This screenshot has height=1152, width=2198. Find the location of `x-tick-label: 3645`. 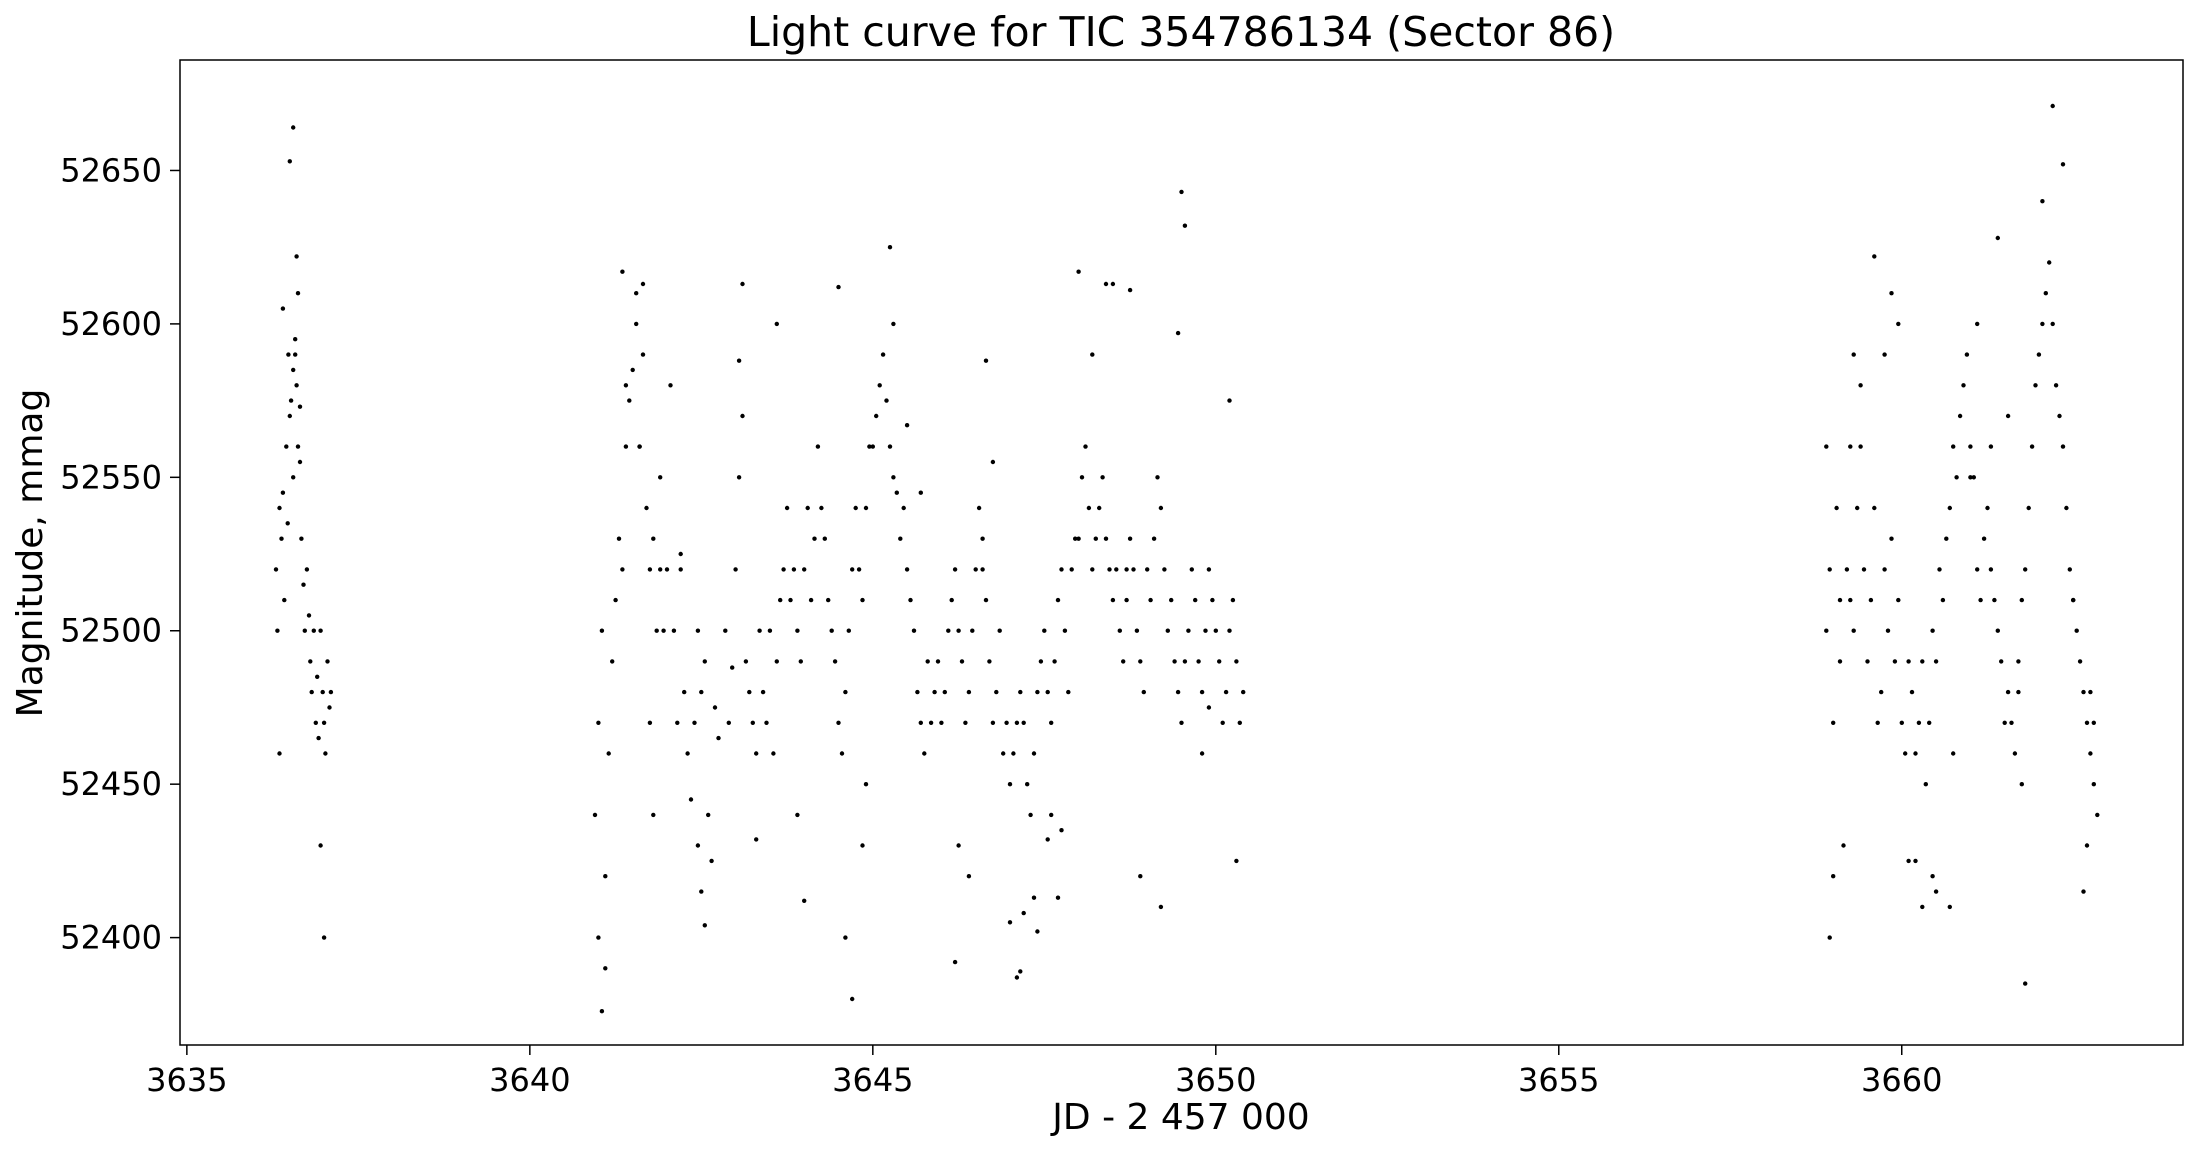

x-tick-label: 3645 is located at coordinates (872, 1080).